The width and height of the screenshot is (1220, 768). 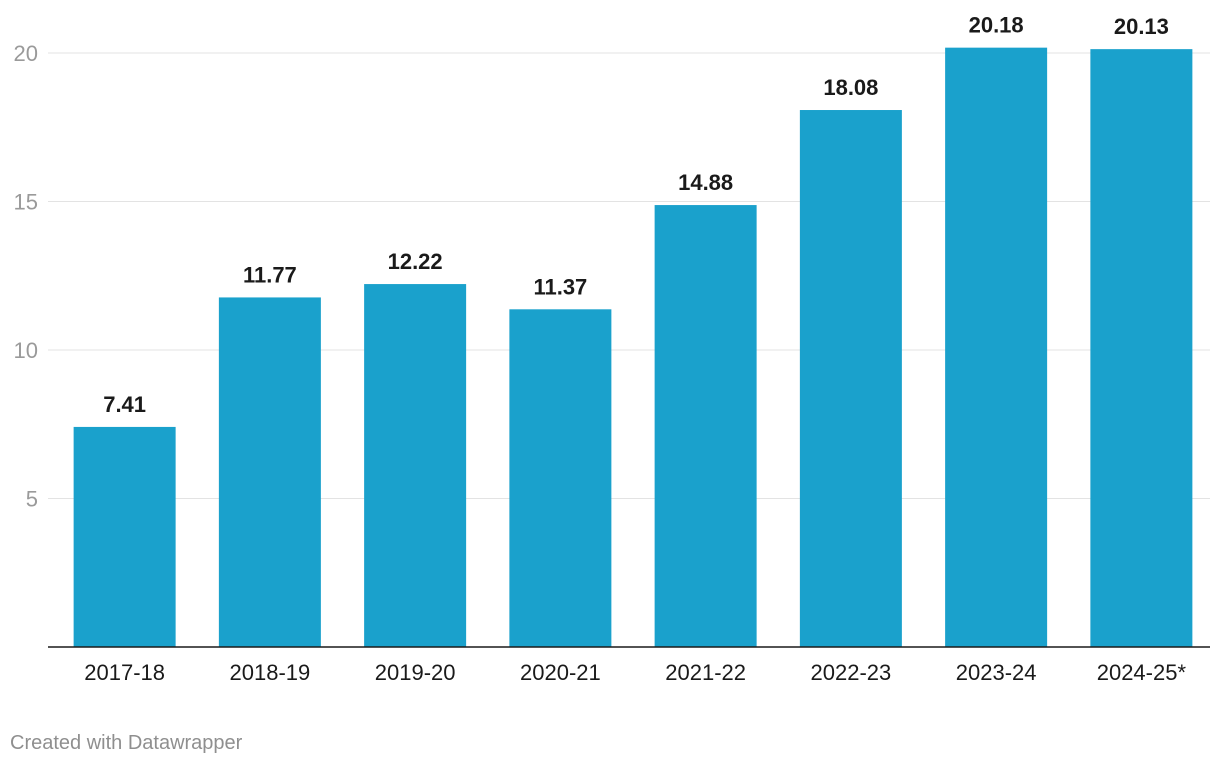 I want to click on x-tick-label: 2020-21, so click(x=560, y=672).